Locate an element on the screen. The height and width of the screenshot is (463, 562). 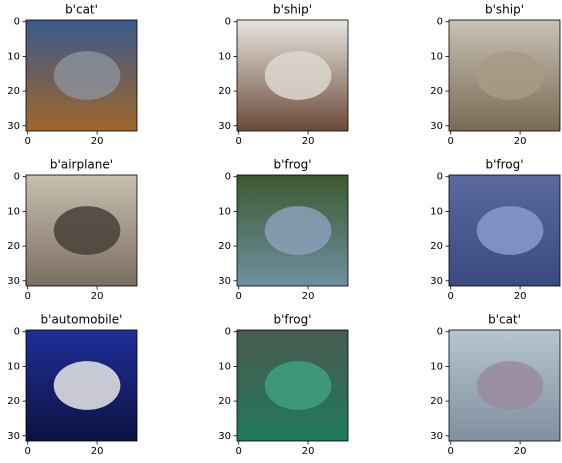
subplot-title: b'airplane' is located at coordinates (81, 165).